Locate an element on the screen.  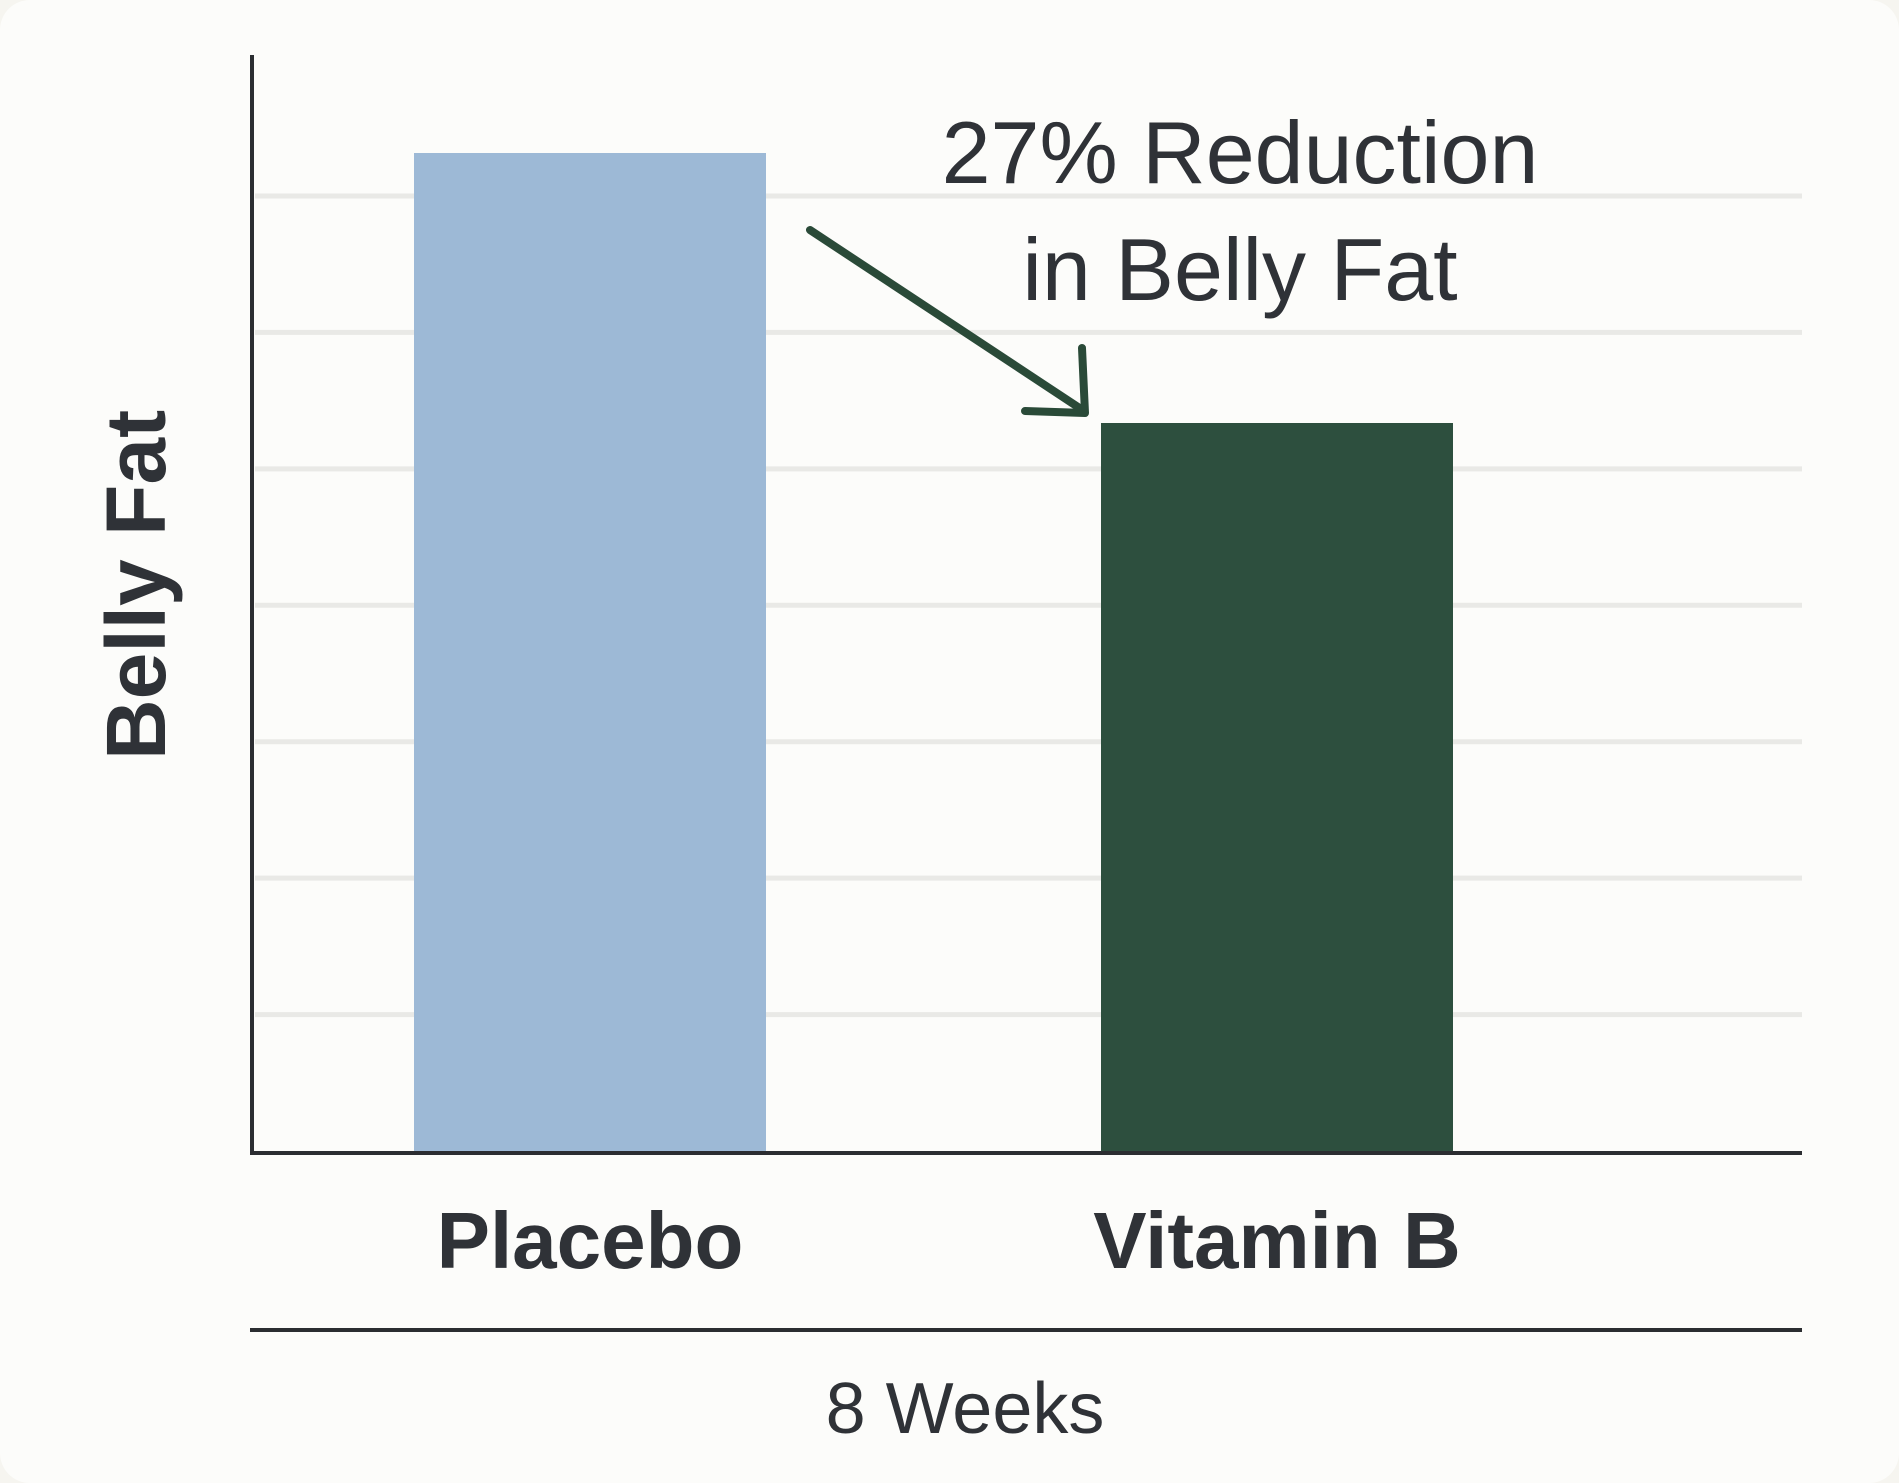
annotation-line-1: 27% Reduction is located at coordinates (1240, 152).